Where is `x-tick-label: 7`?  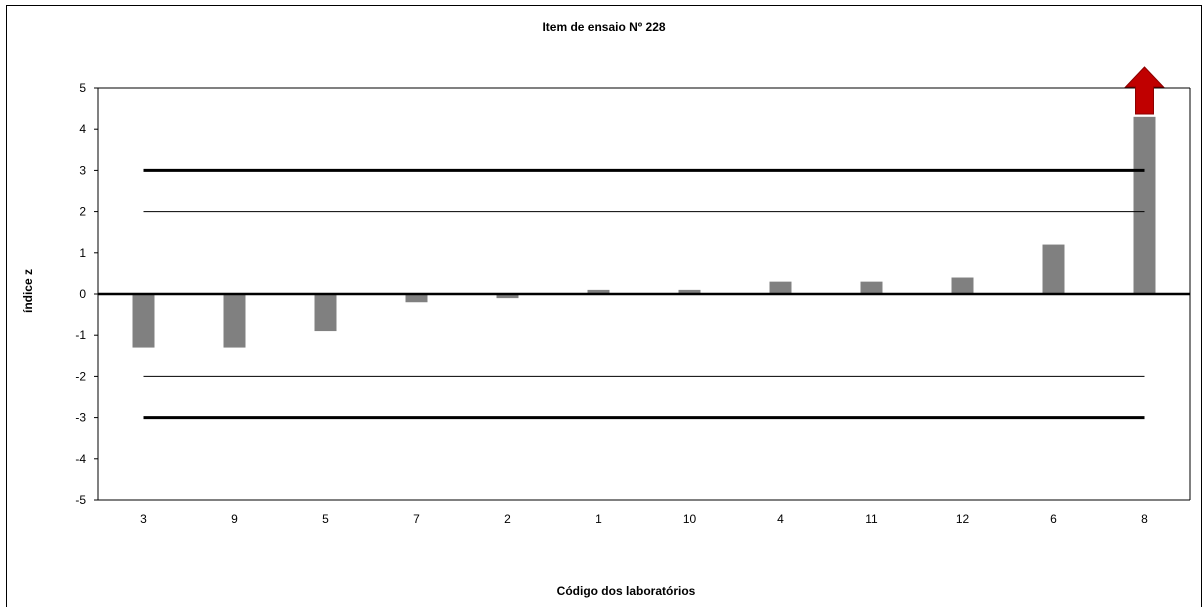
x-tick-label: 7 is located at coordinates (416, 519).